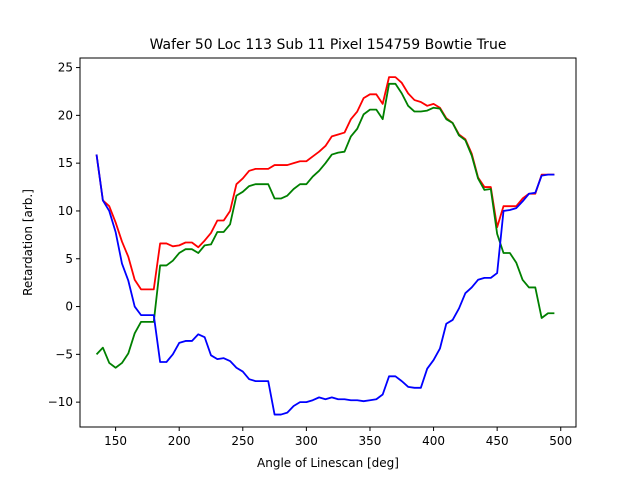 This screenshot has width=640, height=480. What do you see at coordinates (65, 68) in the screenshot?
I see `y-tick-label: 25` at bounding box center [65, 68].